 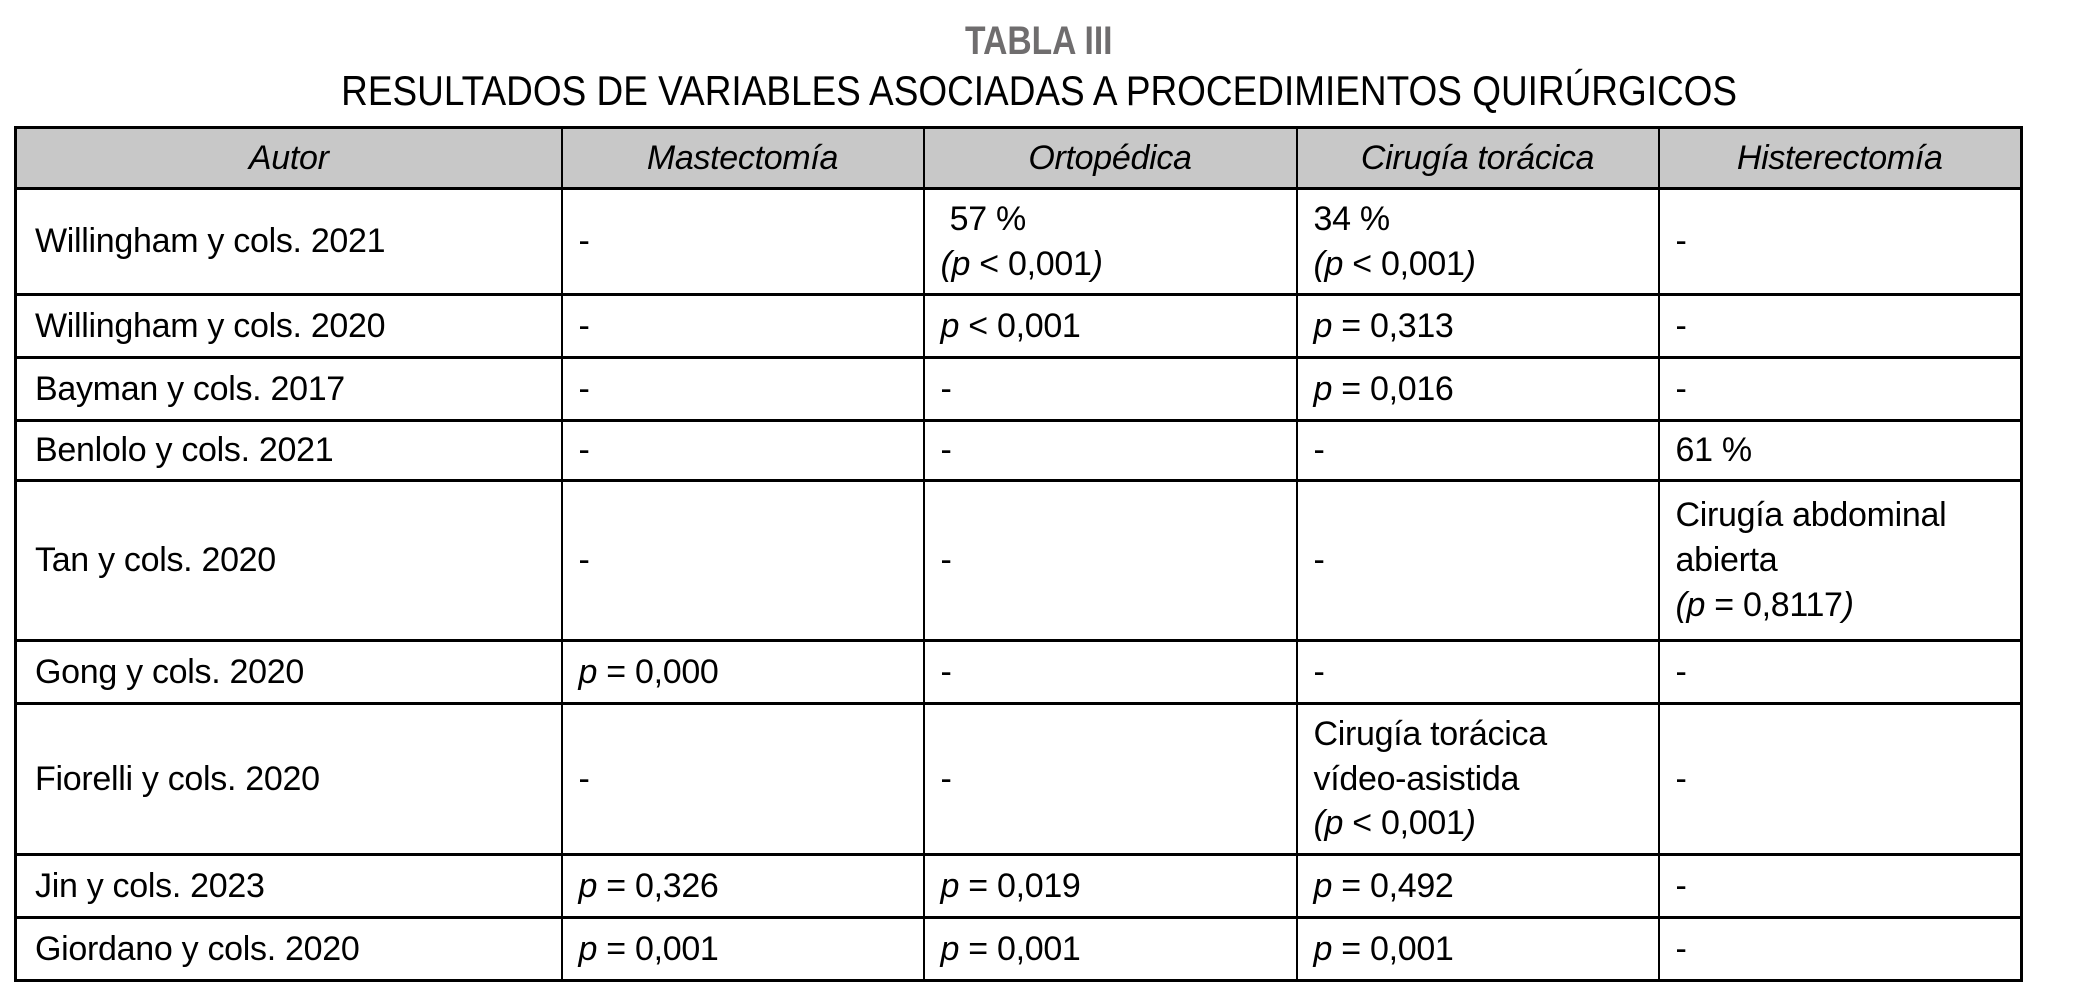 What do you see at coordinates (1110, 158) in the screenshot?
I see `column-header-ortopedica: Ortopédica` at bounding box center [1110, 158].